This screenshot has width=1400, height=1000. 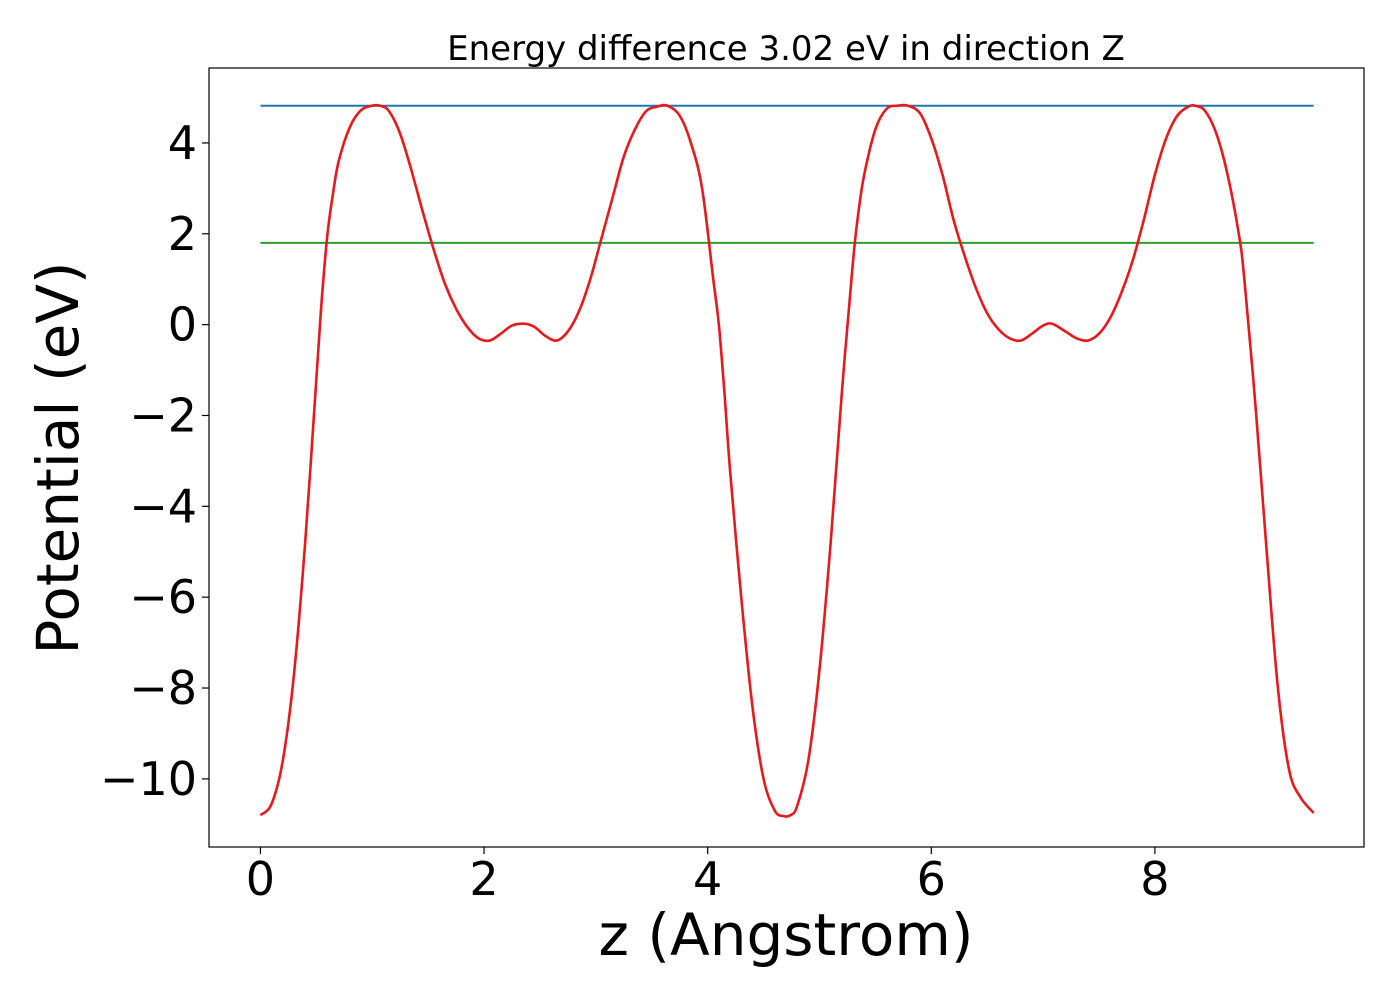 What do you see at coordinates (58, 457) in the screenshot?
I see `y-axis-label: Potential (eV)` at bounding box center [58, 457].